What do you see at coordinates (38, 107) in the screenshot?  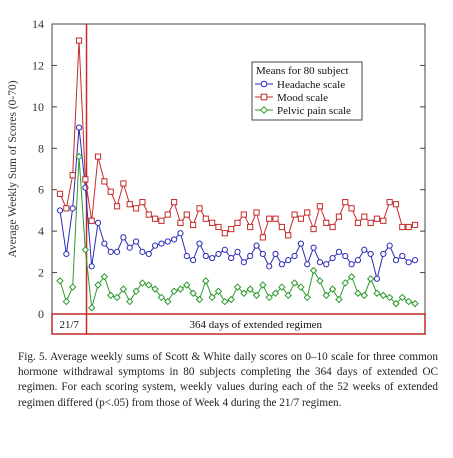 I see `y-tick-label: 10` at bounding box center [38, 107].